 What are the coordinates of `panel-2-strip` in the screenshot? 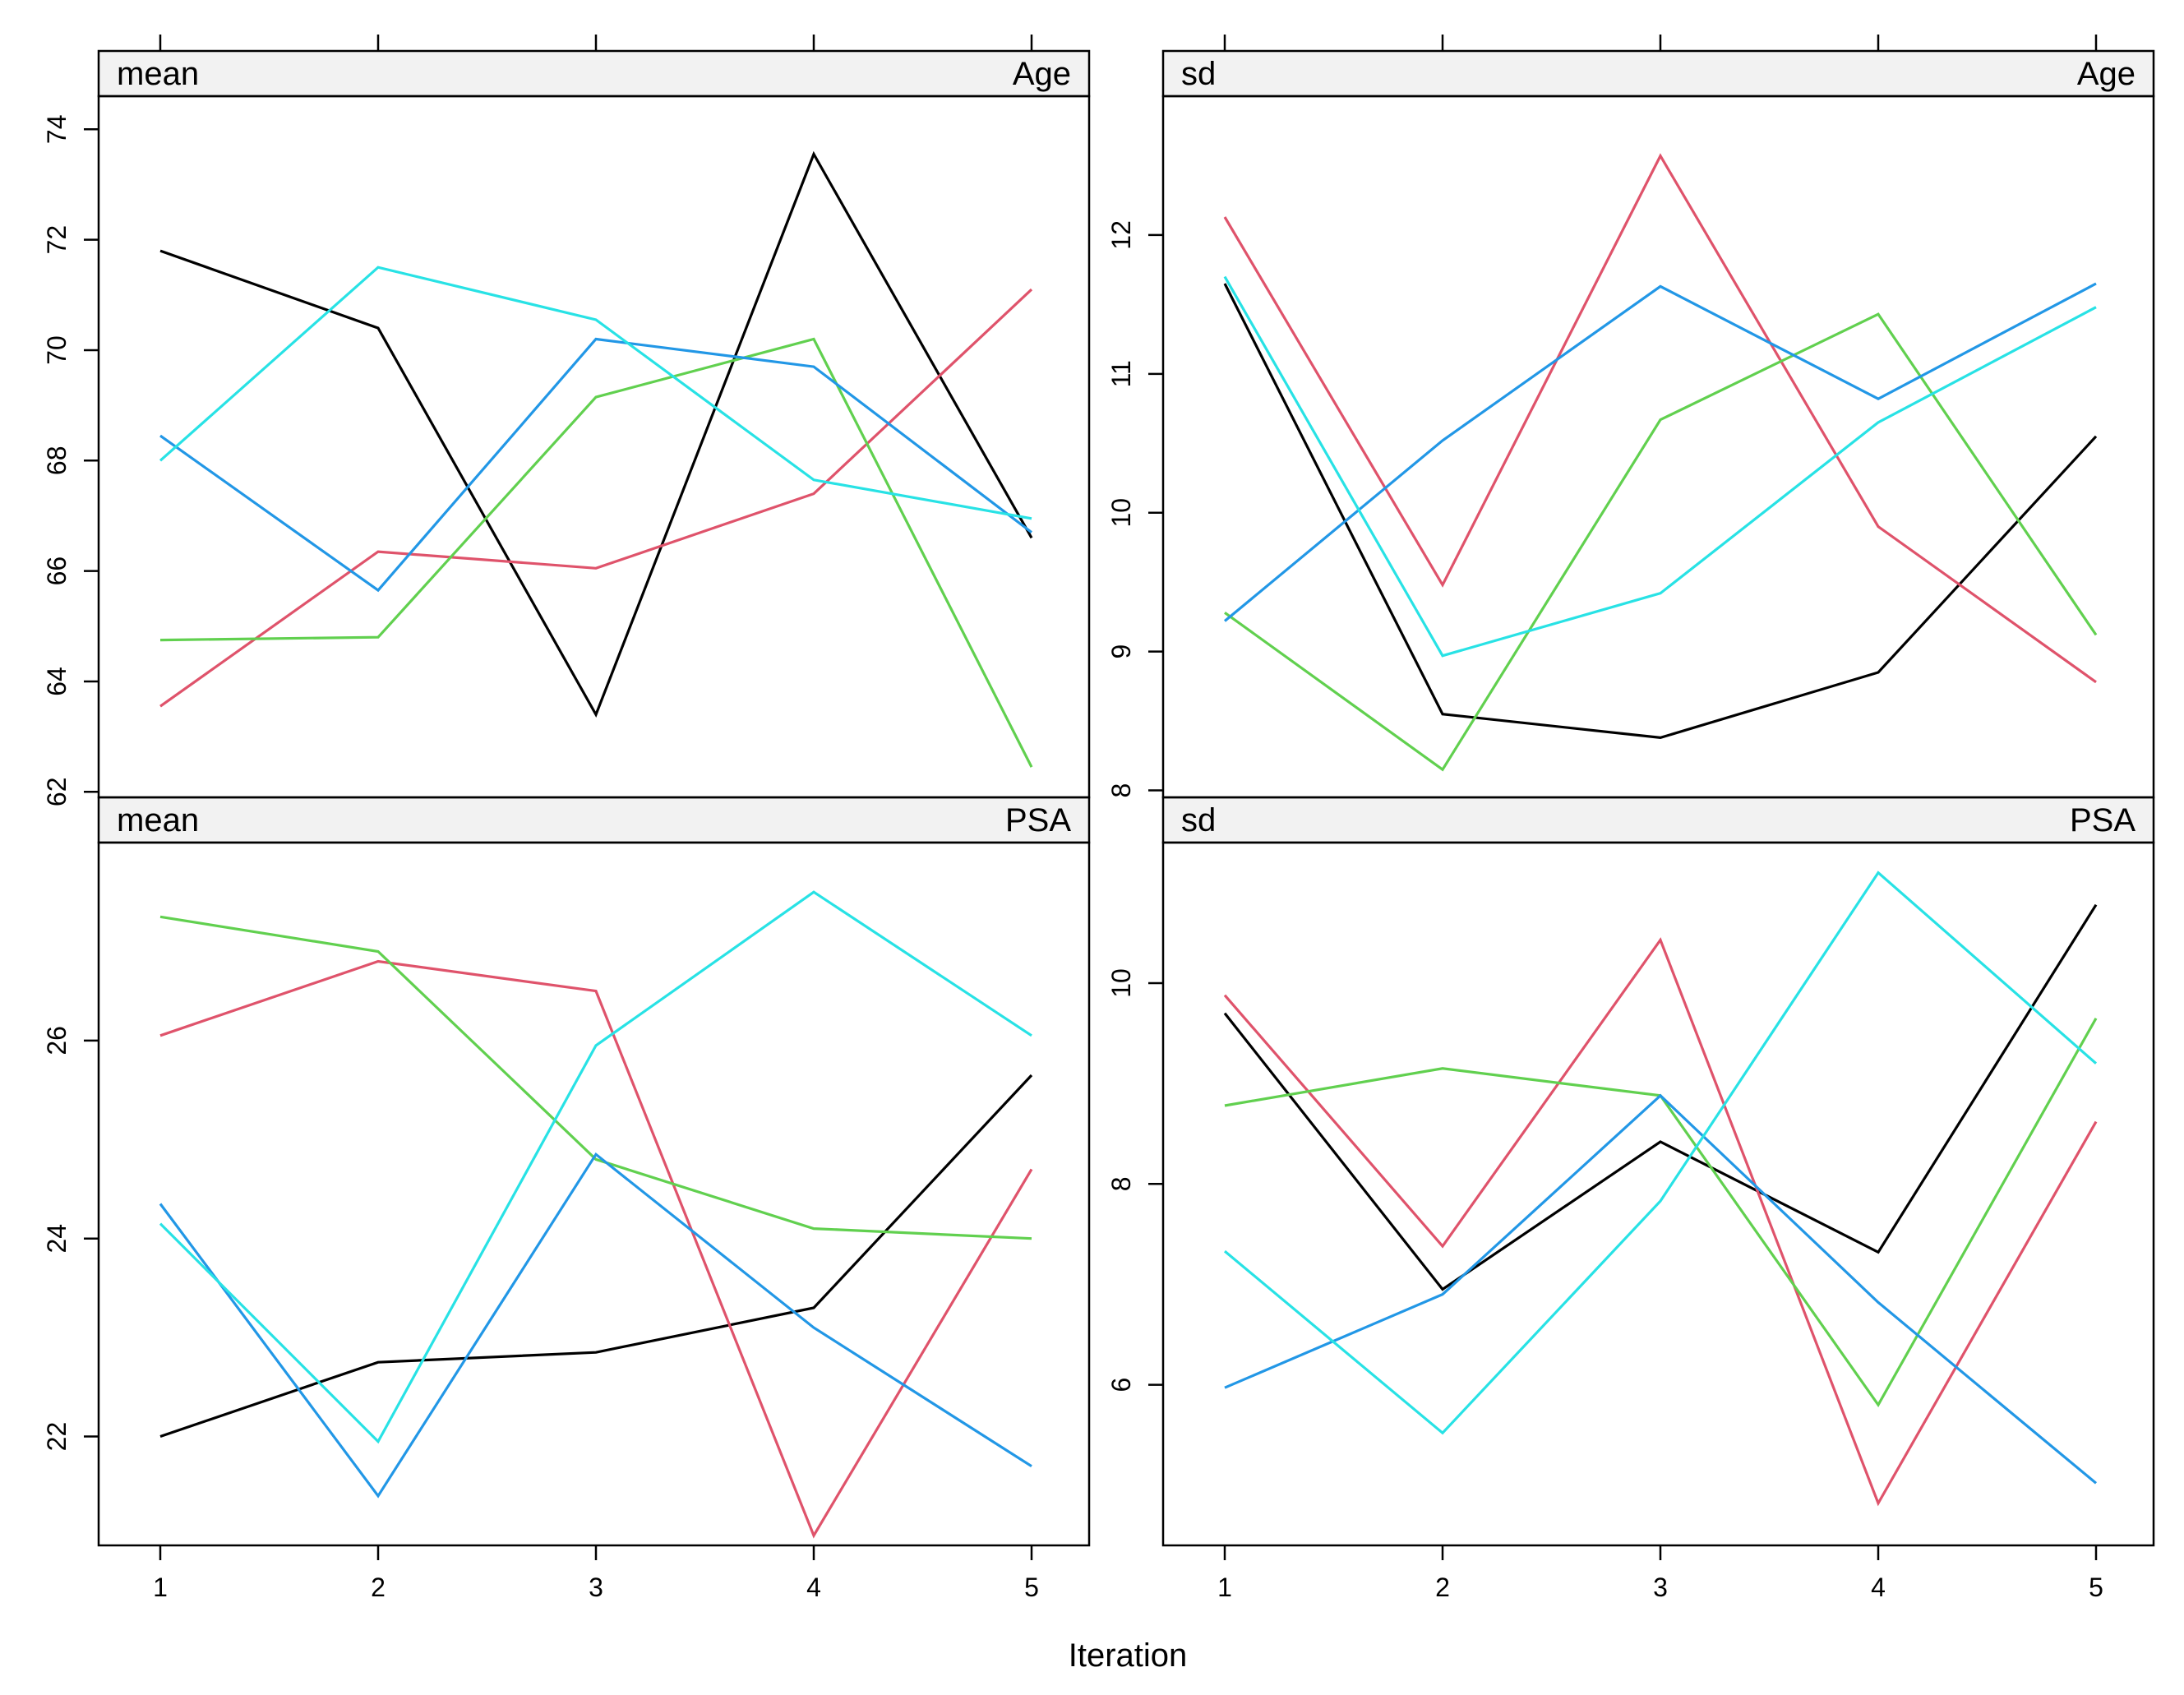 It's located at (1658, 73).